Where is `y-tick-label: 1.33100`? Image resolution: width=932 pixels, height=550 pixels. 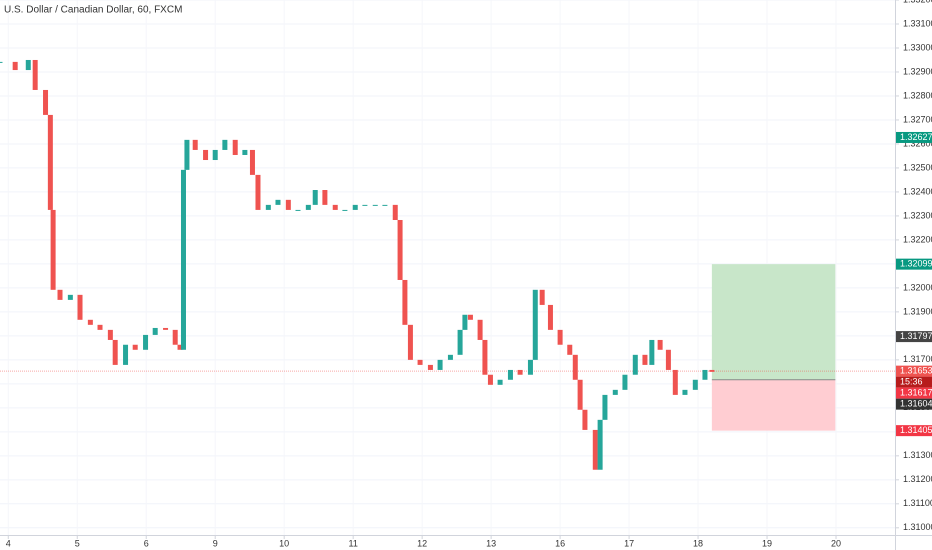 y-tick-label: 1.33100 is located at coordinates (917, 23).